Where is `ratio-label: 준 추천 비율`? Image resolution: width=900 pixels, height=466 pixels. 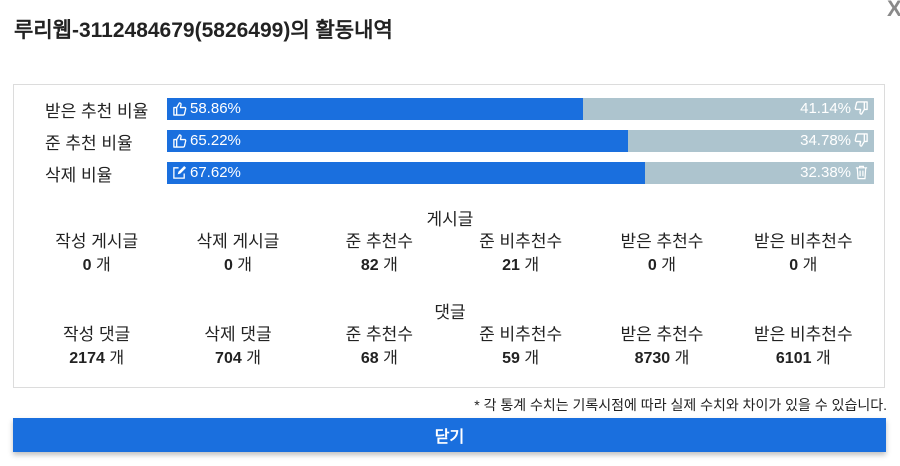
ratio-label: 준 추천 비율 is located at coordinates (89, 143).